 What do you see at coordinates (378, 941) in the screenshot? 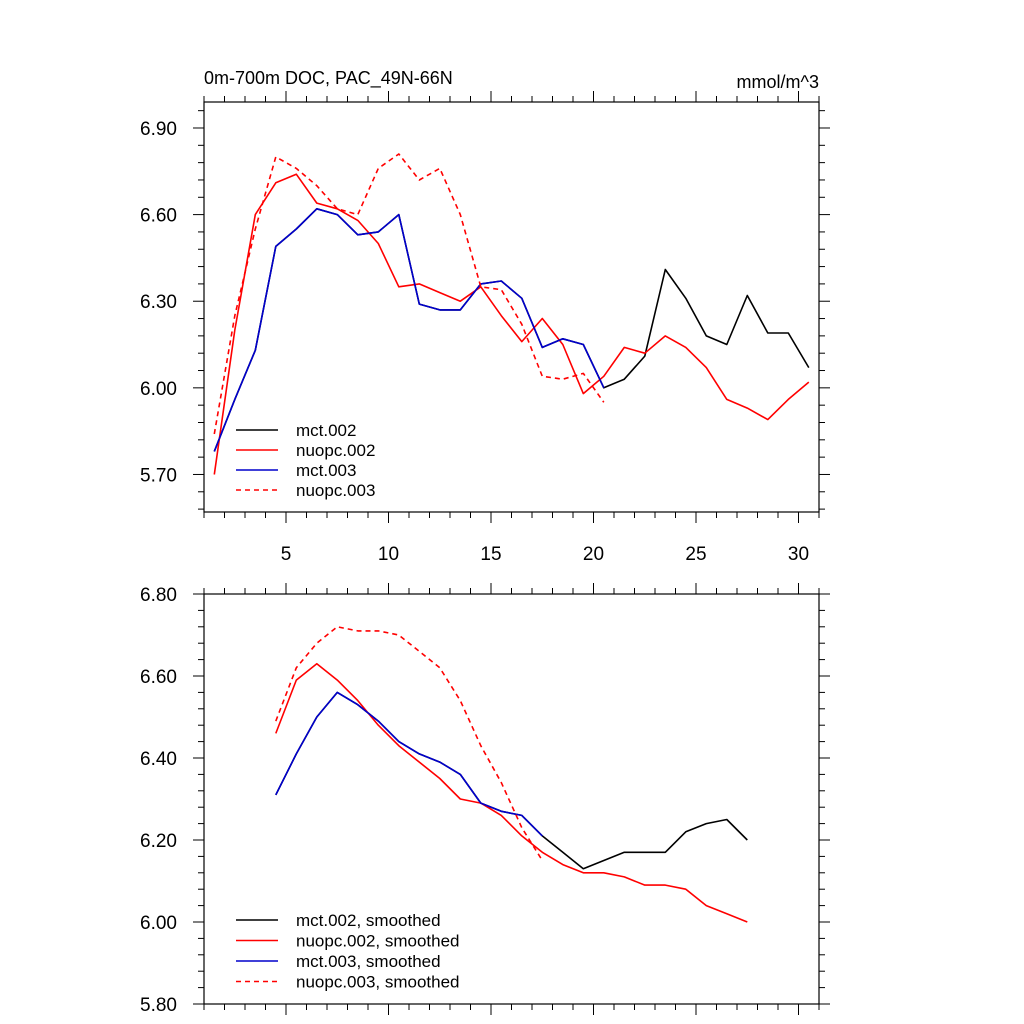
I see `legend-label: nuopc.002, smoothed` at bounding box center [378, 941].